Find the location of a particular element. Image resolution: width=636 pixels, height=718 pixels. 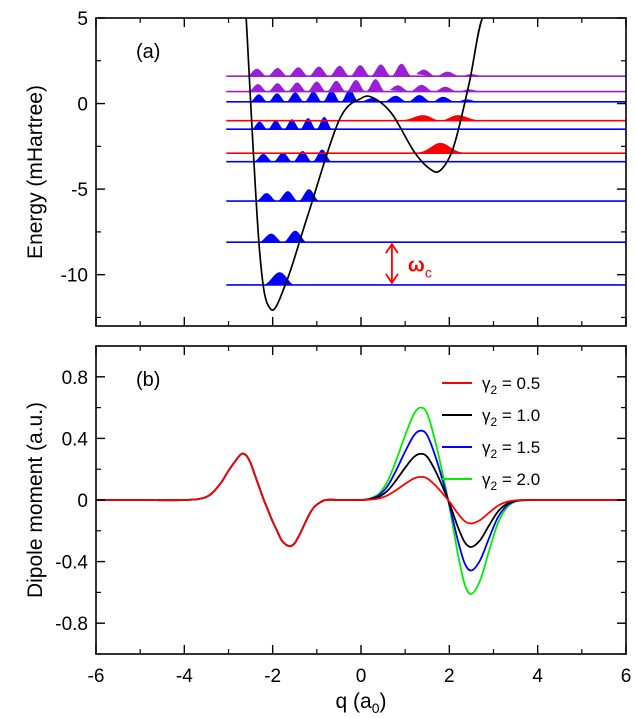

legend-label-0: γ2 = 0.5 is located at coordinates (511, 385).